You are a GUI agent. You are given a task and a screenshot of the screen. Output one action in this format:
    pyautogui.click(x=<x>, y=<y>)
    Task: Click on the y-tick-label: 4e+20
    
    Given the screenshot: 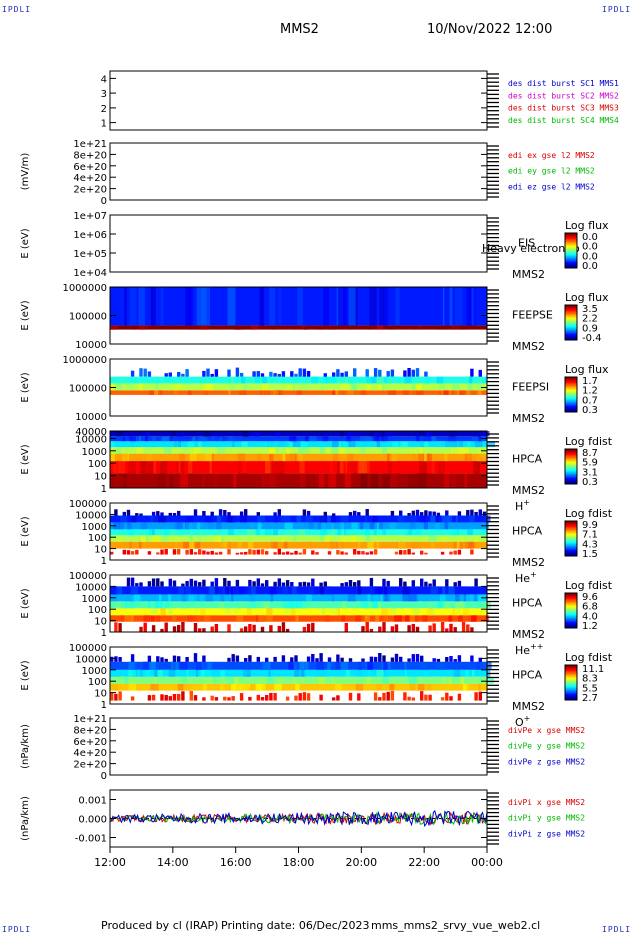 What is the action you would take?
    pyautogui.click(x=90, y=178)
    